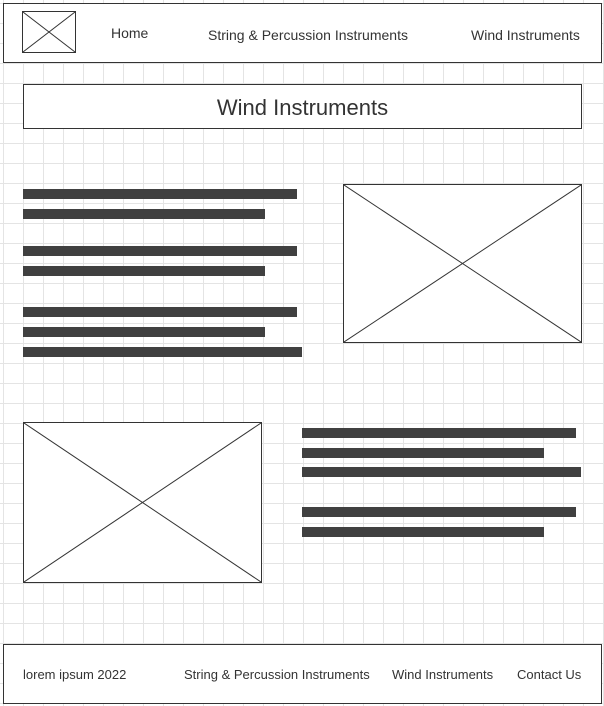 The height and width of the screenshot is (706, 604). I want to click on logo-image-placeholder-icon, so click(49, 32).